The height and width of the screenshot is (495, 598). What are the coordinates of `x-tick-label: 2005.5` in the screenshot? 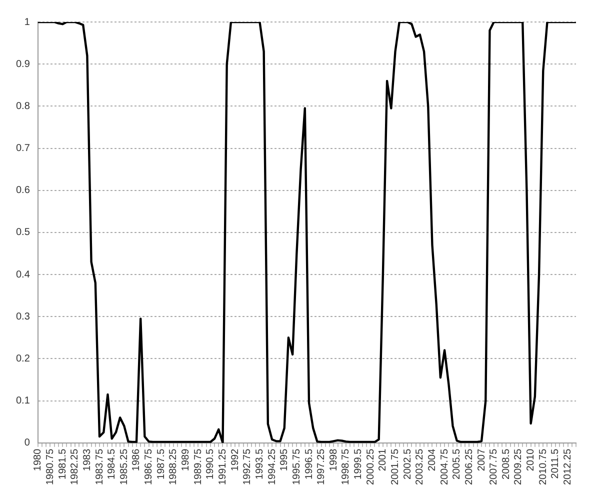 It's located at (457, 464).